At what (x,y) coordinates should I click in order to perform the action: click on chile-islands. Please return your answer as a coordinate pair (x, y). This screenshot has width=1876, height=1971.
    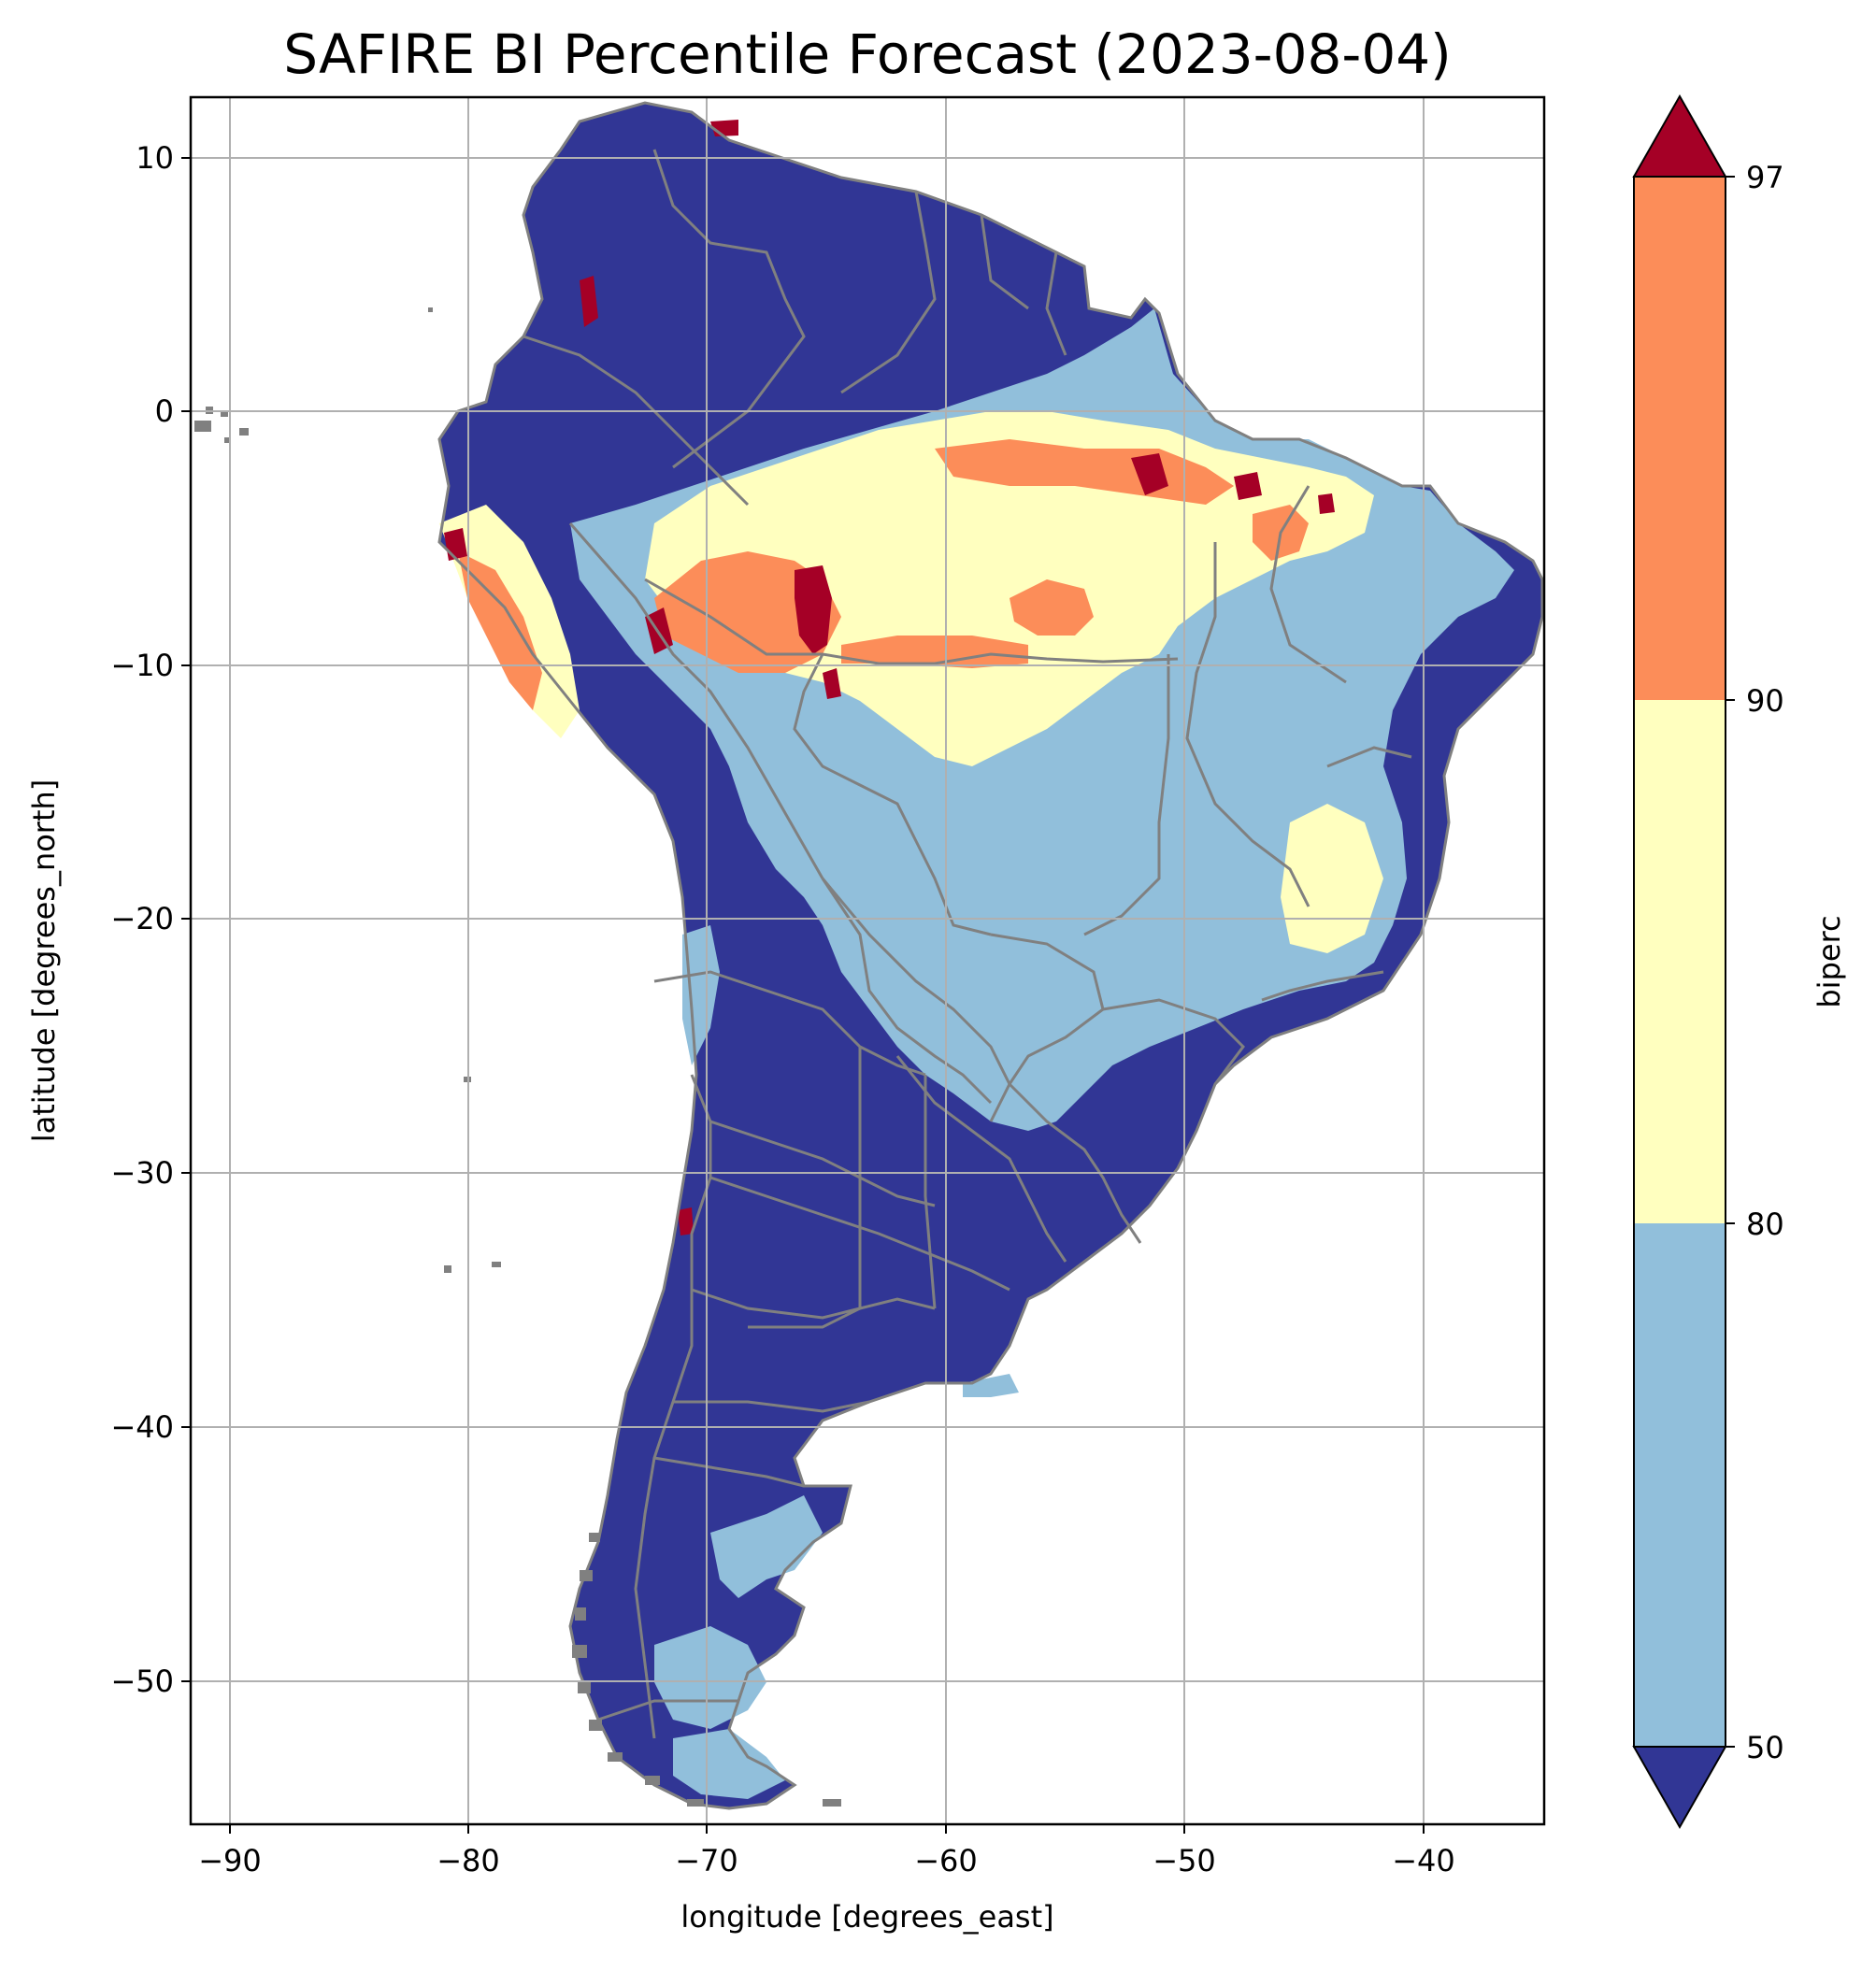
    Looking at the image, I should click on (706, 1670).